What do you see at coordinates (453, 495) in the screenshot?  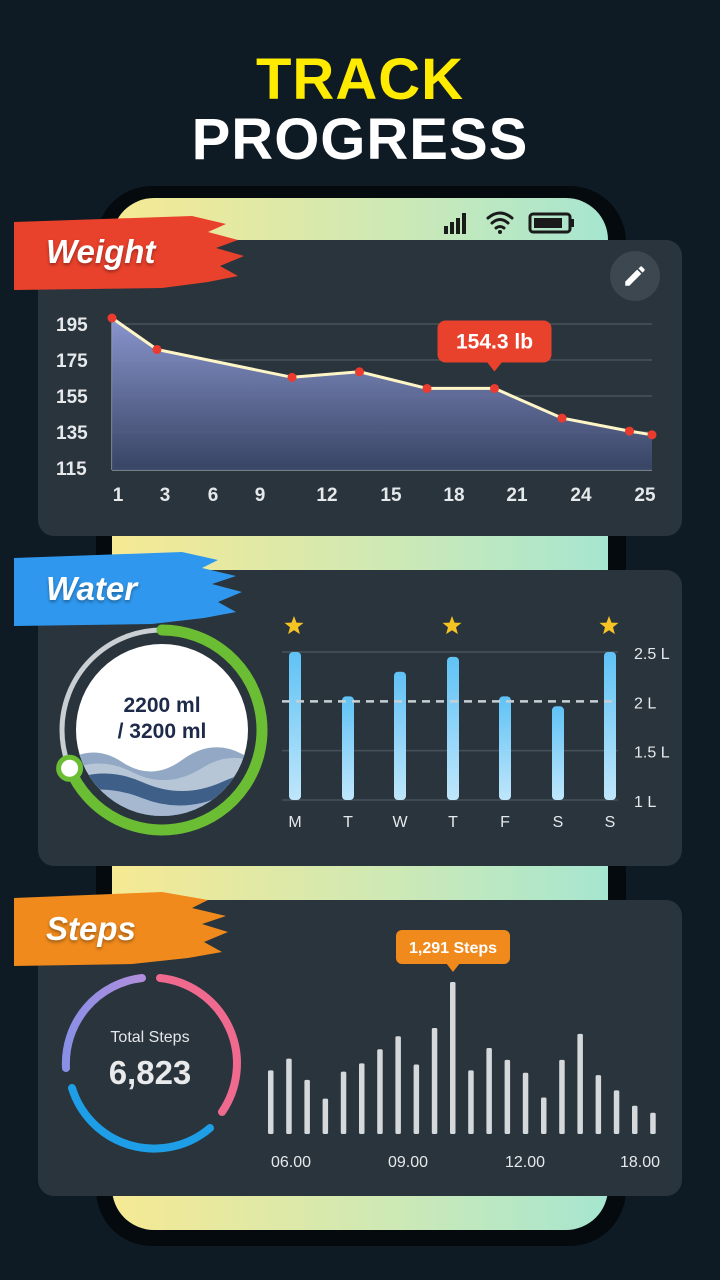 I see `weight-x-tick: 18` at bounding box center [453, 495].